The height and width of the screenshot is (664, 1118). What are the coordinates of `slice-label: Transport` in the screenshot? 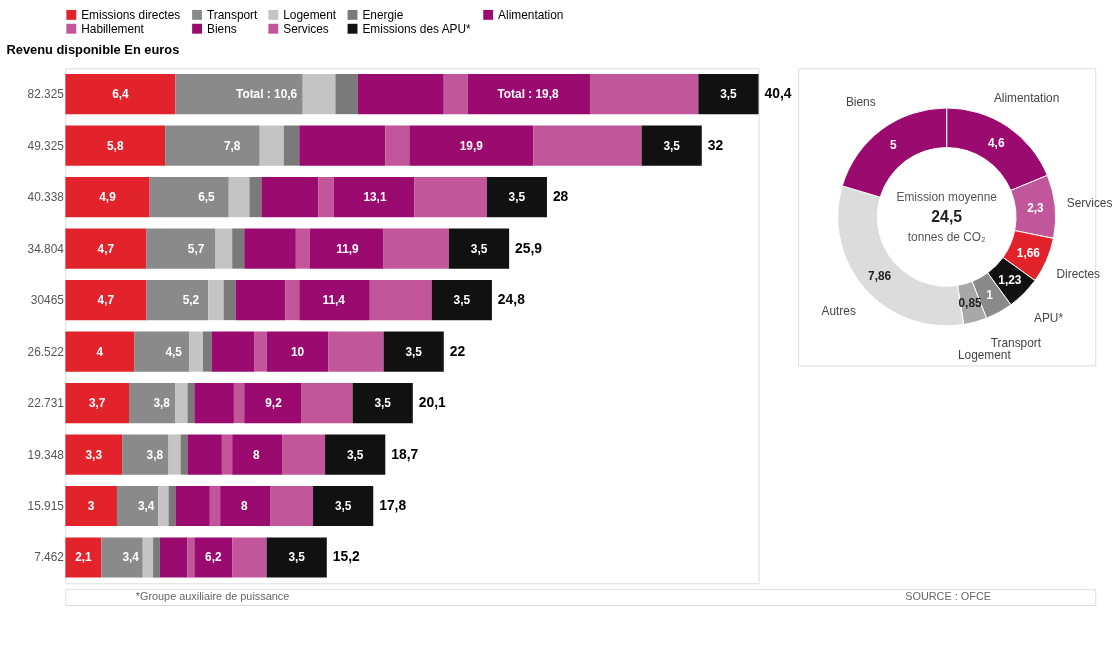 It's located at (1016, 342).